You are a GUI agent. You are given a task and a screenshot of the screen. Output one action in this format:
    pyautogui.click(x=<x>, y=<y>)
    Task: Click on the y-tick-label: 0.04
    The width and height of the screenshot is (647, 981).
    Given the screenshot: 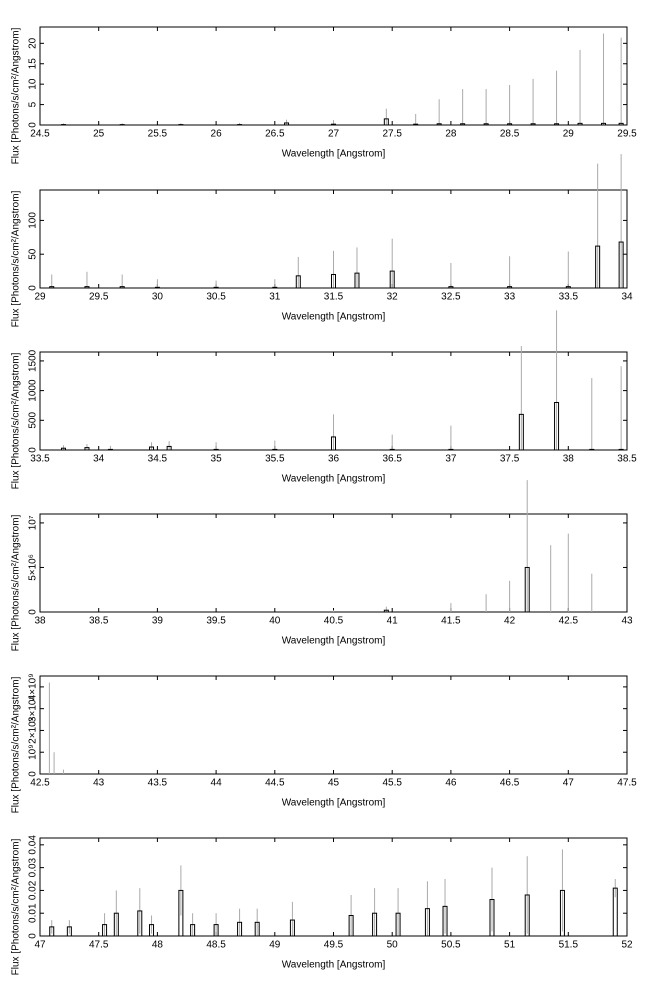 What is the action you would take?
    pyautogui.click(x=33, y=845)
    